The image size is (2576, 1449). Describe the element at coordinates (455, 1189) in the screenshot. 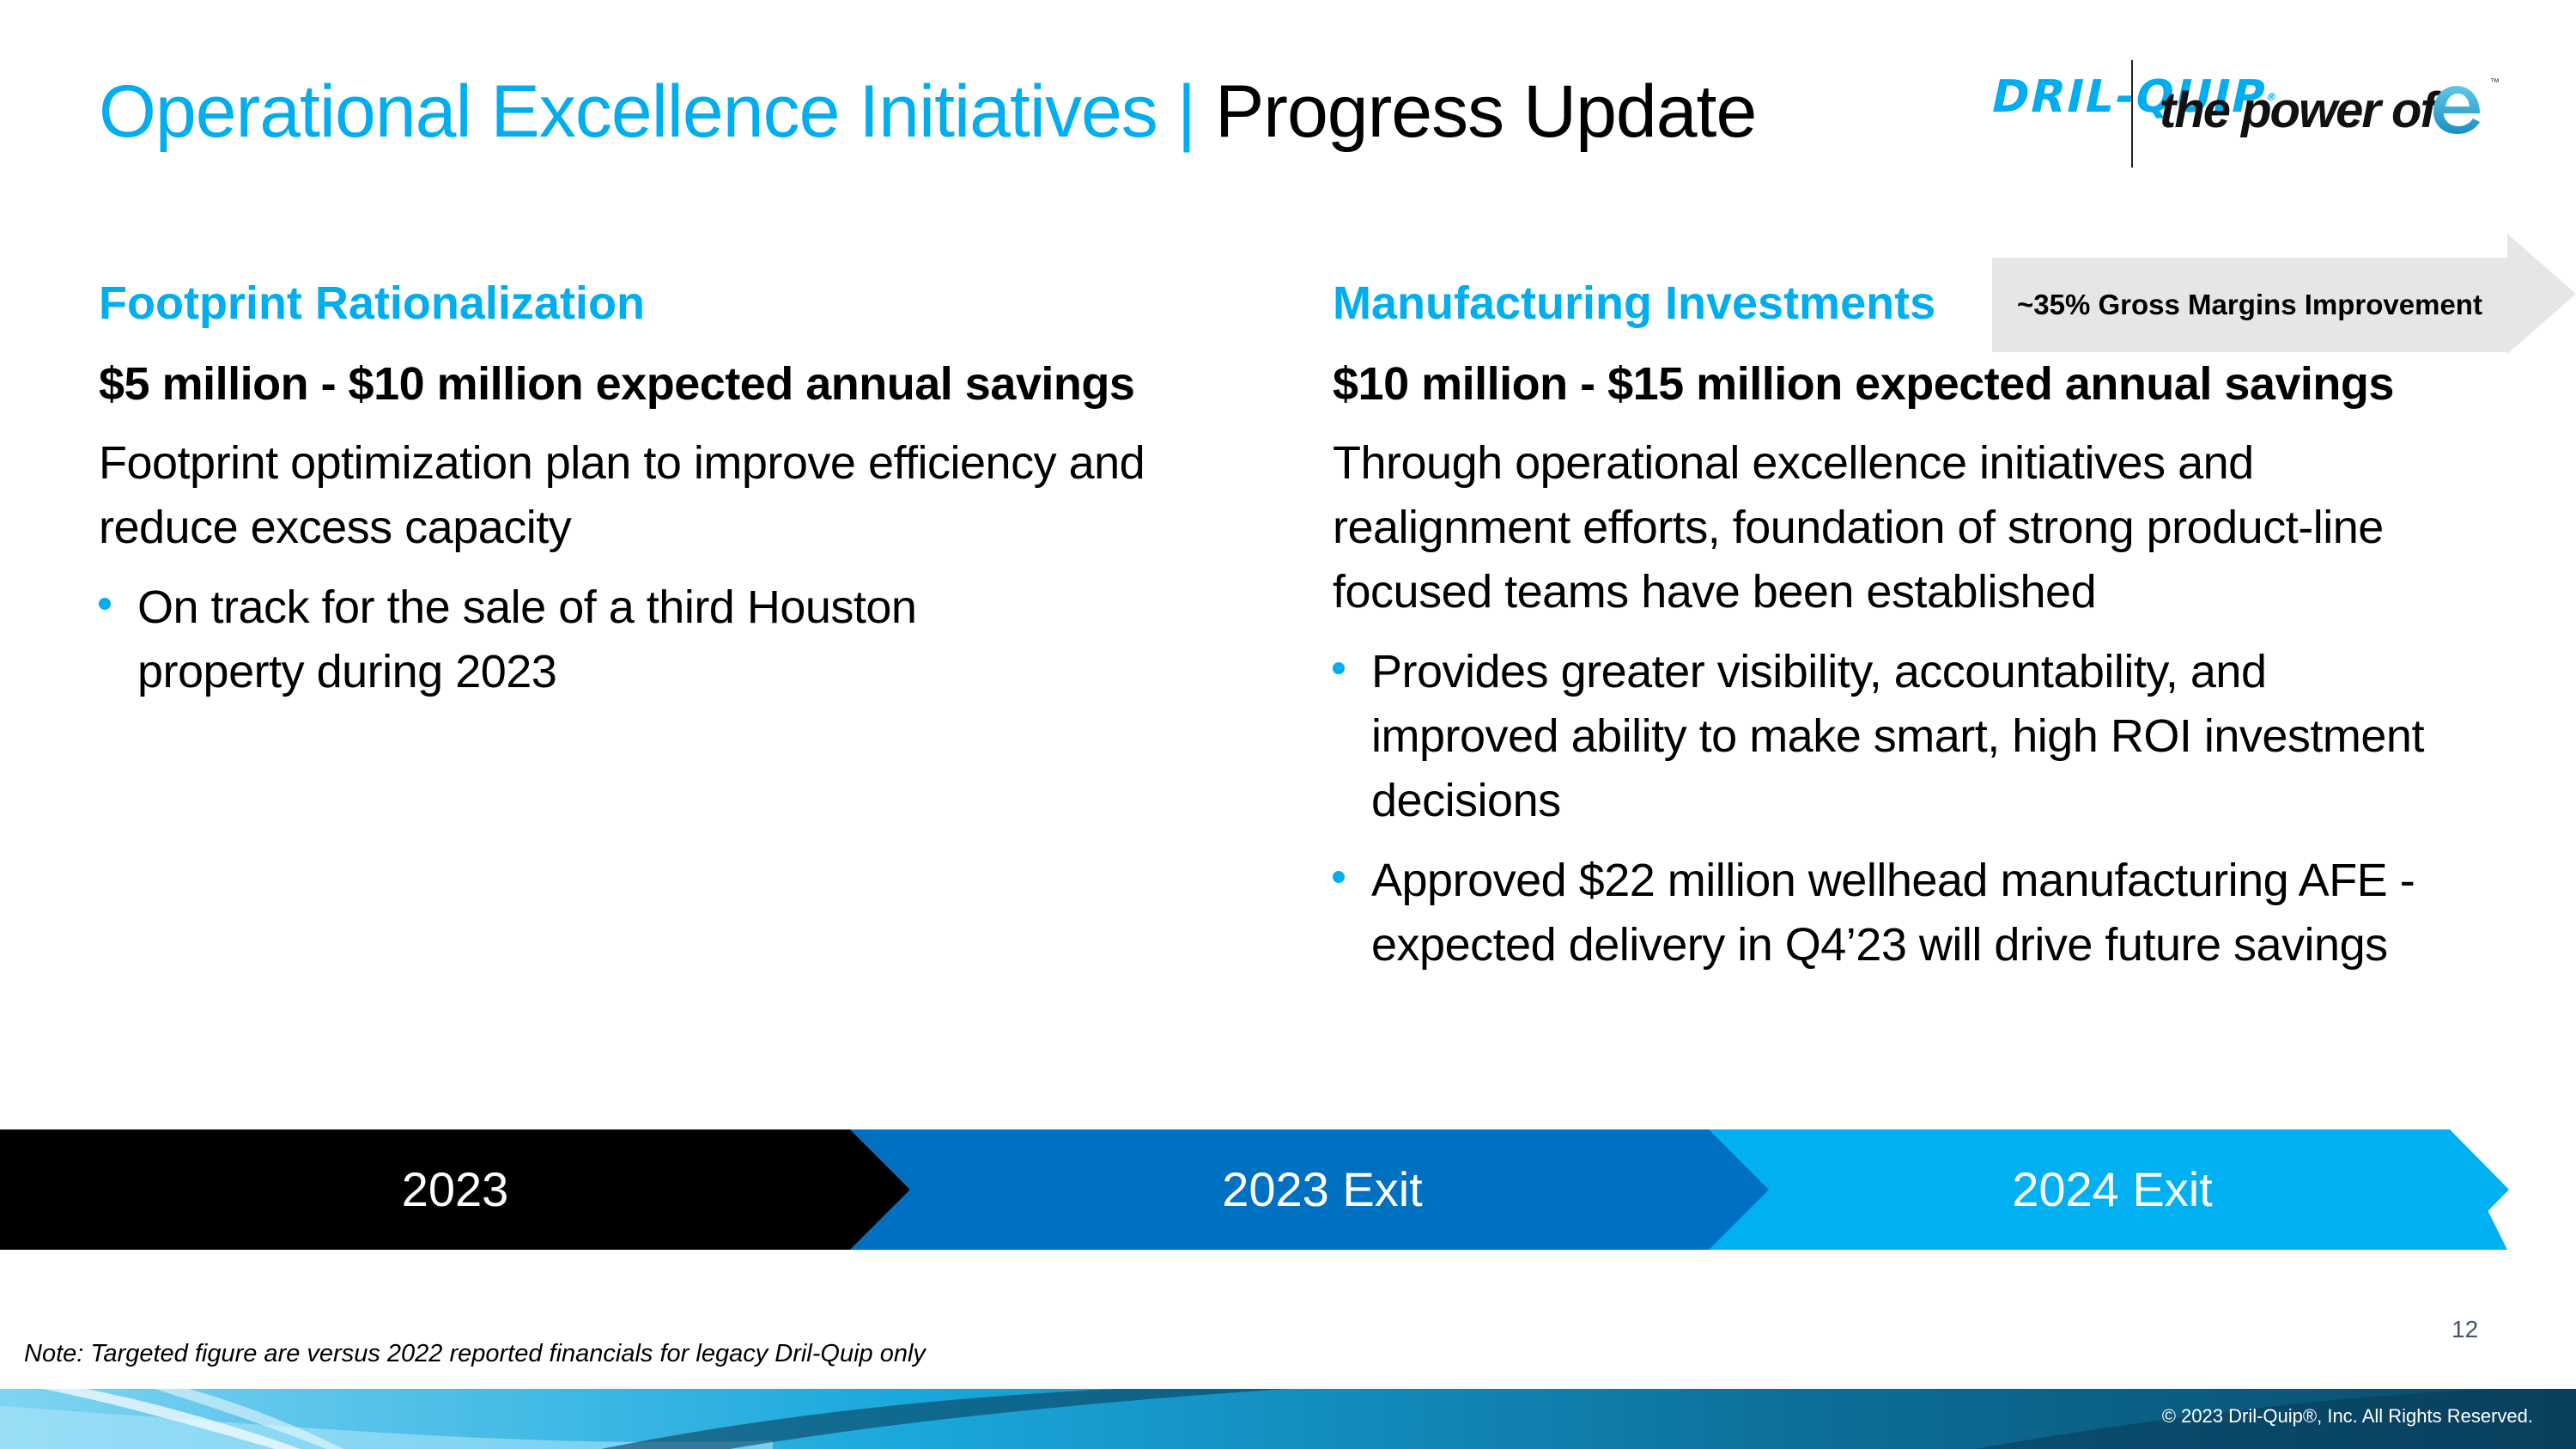

I see `timeline-stage-2023: 2023` at that location.